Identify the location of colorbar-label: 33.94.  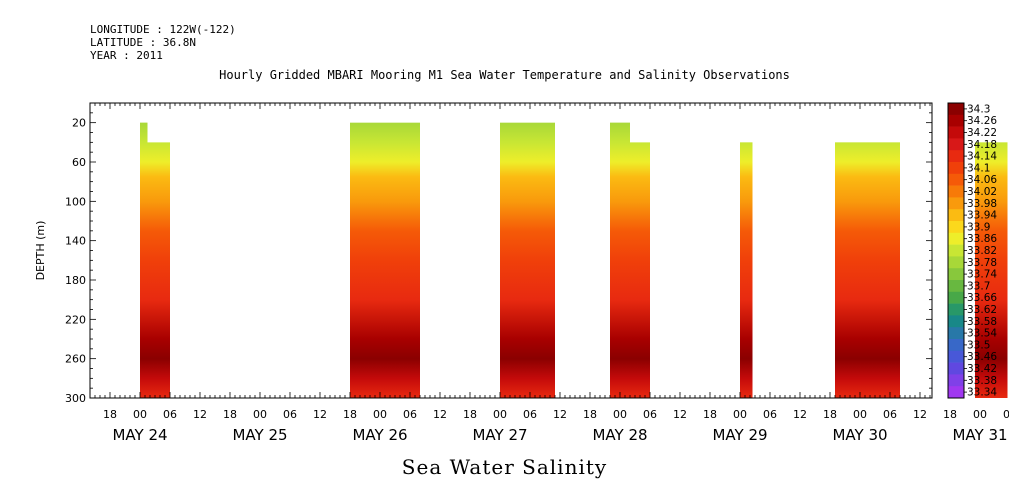
(982, 216).